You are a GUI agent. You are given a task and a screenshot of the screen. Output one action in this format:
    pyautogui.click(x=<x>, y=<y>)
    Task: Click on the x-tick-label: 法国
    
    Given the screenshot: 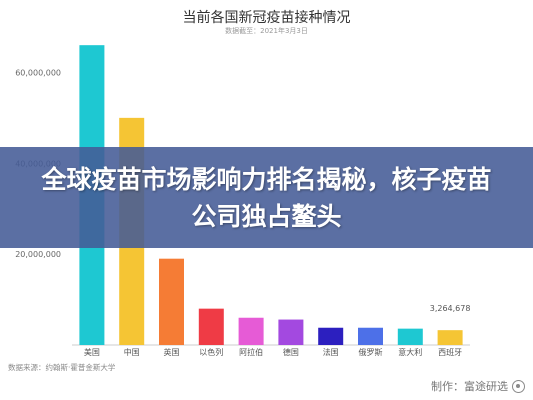 What is the action you would take?
    pyautogui.click(x=331, y=352)
    